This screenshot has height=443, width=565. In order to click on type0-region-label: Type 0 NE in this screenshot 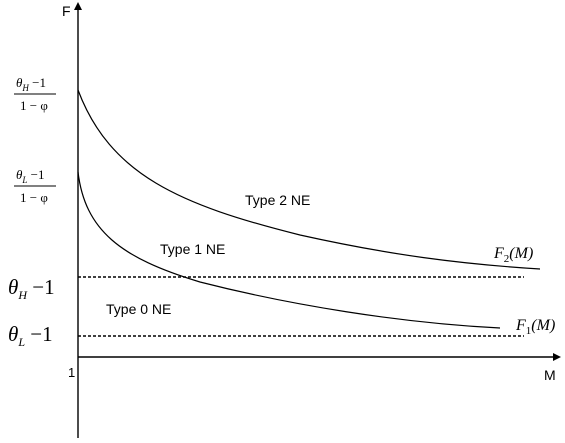, I will do `click(138, 309)`.